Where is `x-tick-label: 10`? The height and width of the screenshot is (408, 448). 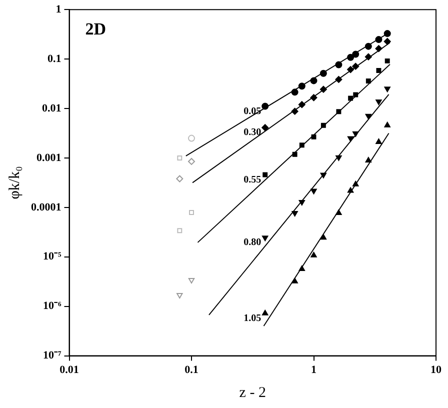 x-tick-label: 10 is located at coordinates (436, 370).